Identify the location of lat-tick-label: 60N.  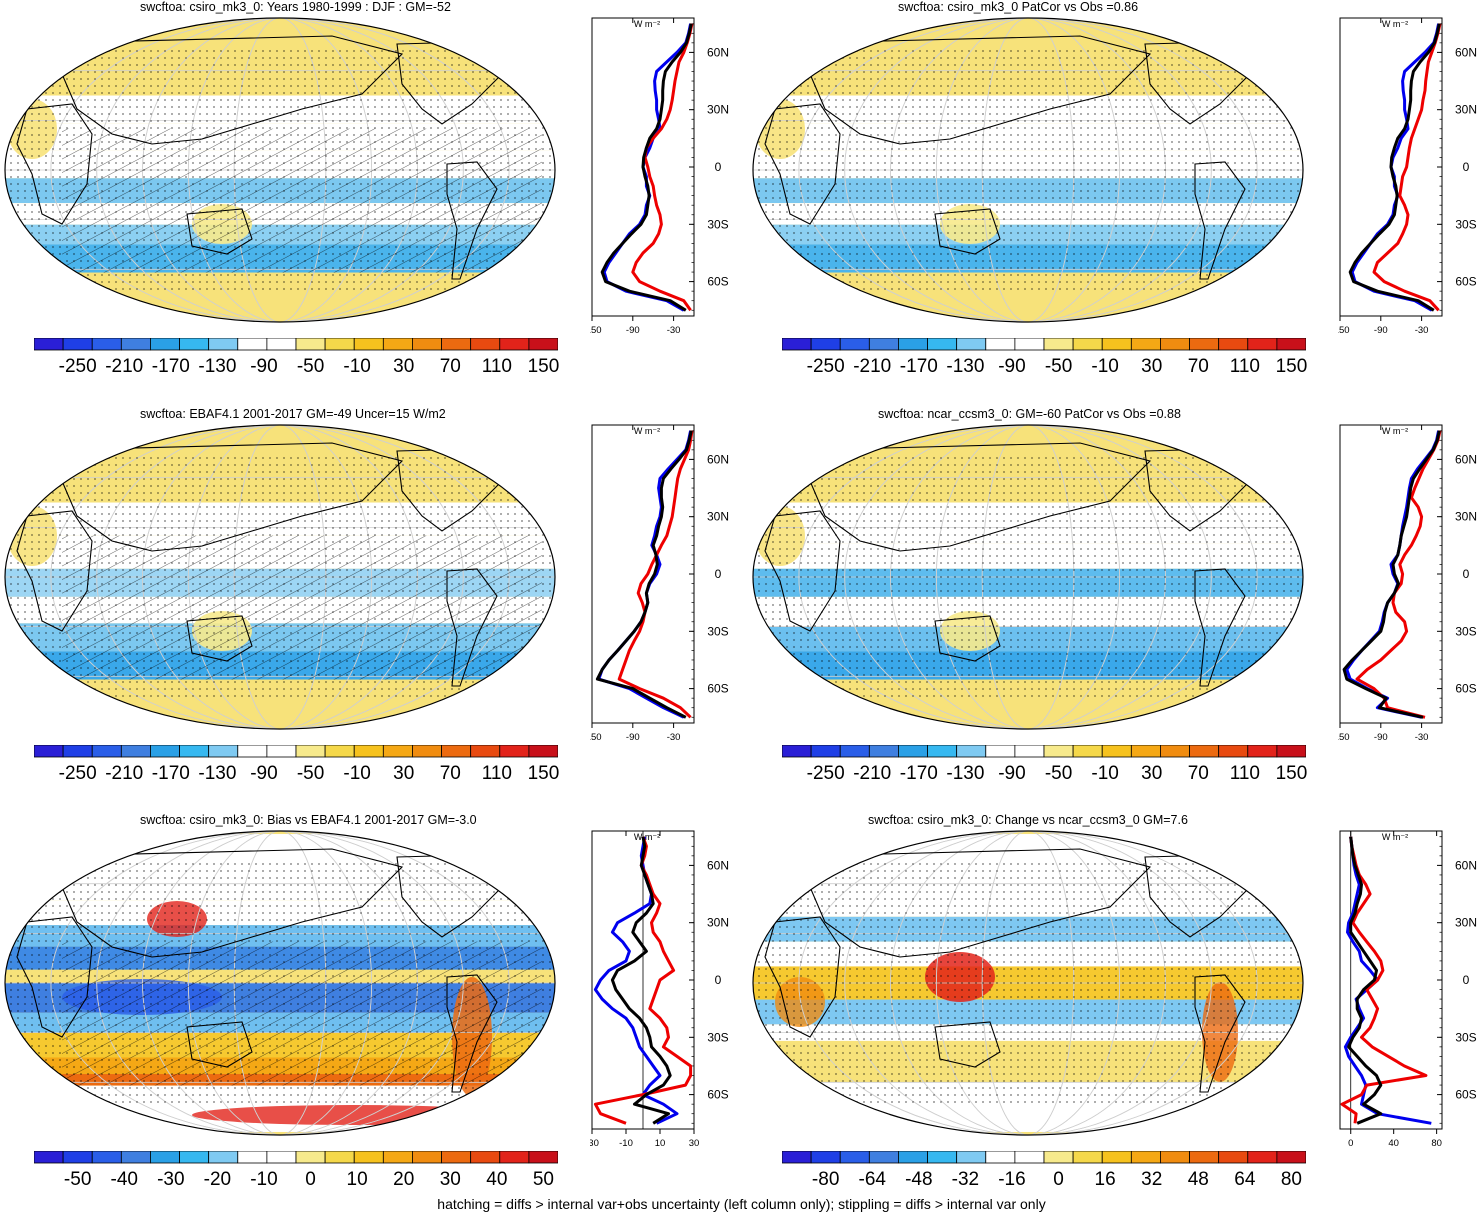
(718, 52).